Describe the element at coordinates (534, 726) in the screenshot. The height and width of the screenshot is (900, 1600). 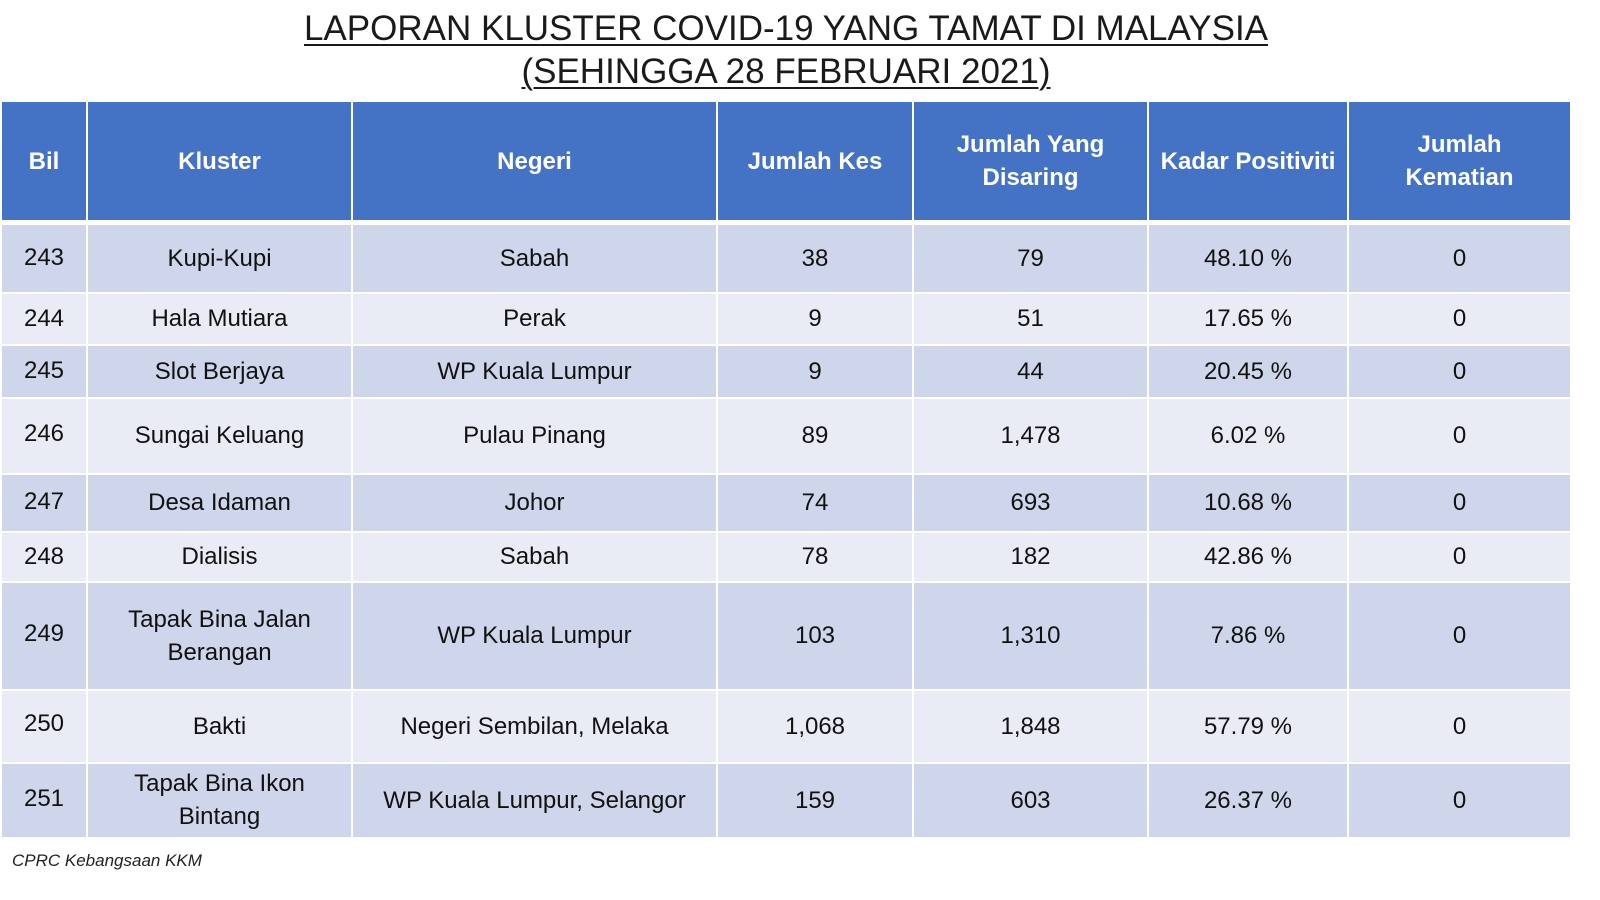
I see `cell-negeri: Negeri Sembilan, Melaka` at that location.